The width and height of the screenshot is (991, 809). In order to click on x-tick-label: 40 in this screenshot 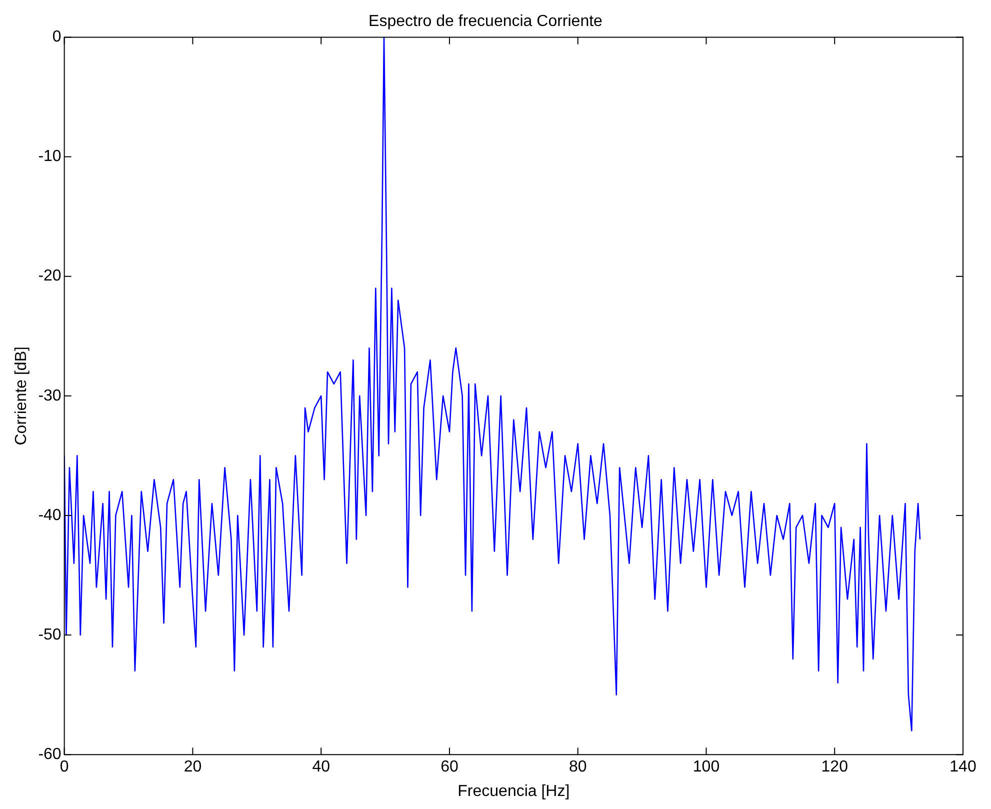, I will do `click(321, 767)`.